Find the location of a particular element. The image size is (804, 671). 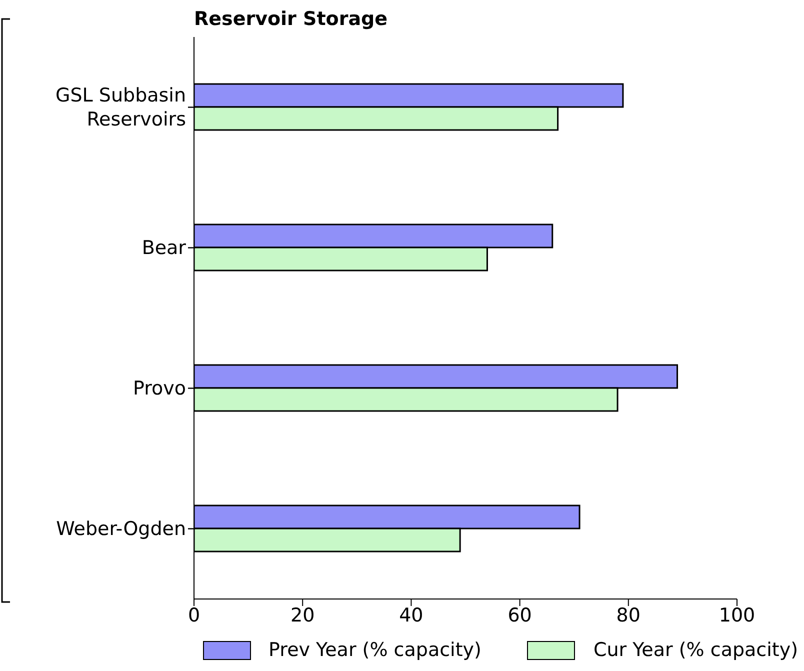

chart-title: Reservoir Storage is located at coordinates (291, 19).